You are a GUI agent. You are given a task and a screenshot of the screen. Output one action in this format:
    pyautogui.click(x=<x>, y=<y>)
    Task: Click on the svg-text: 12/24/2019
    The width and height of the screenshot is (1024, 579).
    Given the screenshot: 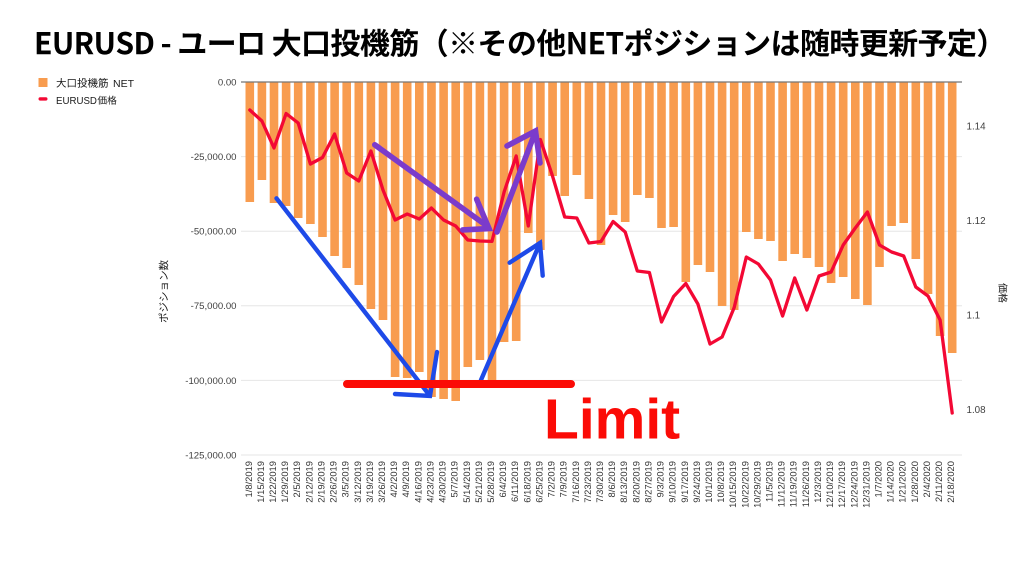 What is the action you would take?
    pyautogui.click(x=853, y=484)
    